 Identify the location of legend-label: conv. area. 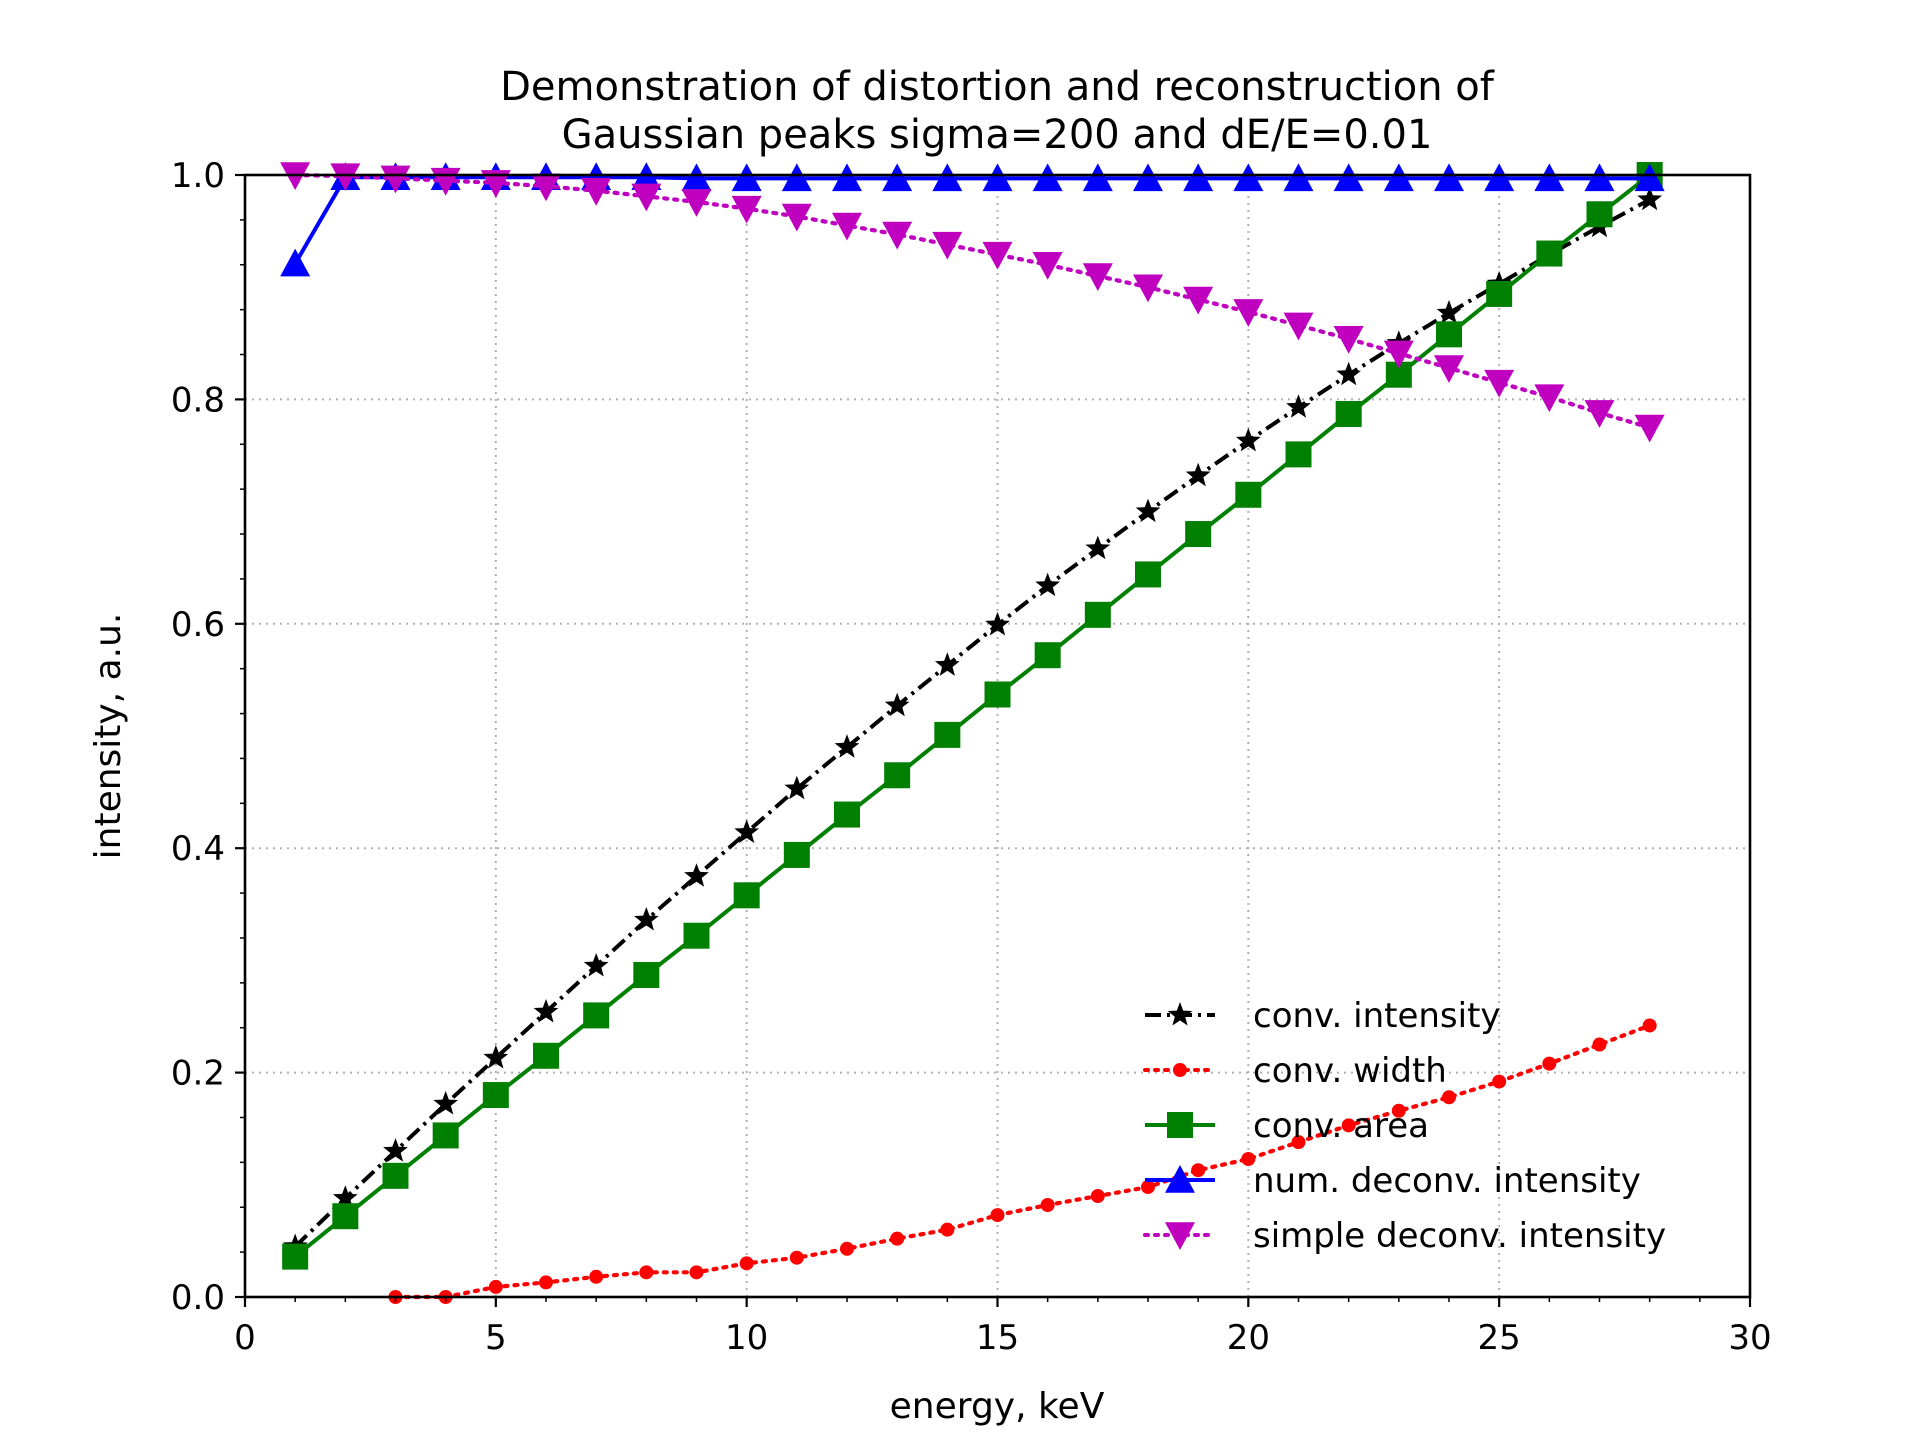
(1341, 1126).